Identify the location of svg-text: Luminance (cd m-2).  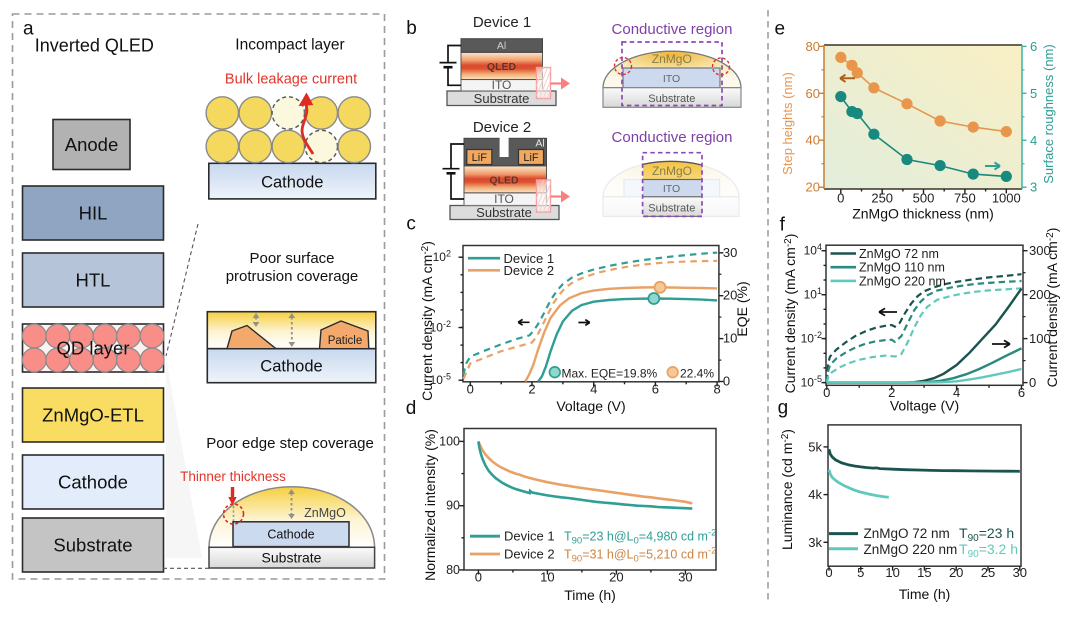
(787, 489).